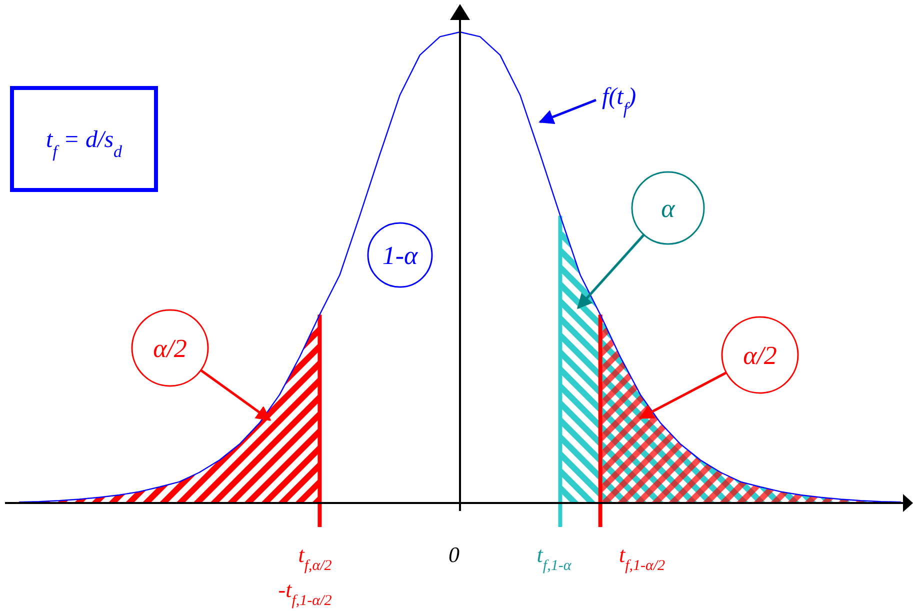  Describe the element at coordinates (668, 208) in the screenshot. I see `annotation: α` at that location.